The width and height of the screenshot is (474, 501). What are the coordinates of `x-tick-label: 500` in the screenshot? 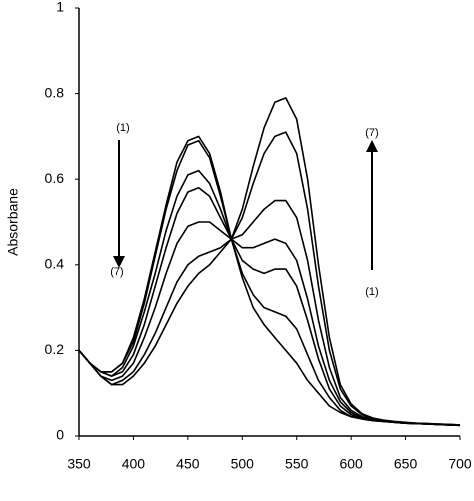 It's located at (243, 464).